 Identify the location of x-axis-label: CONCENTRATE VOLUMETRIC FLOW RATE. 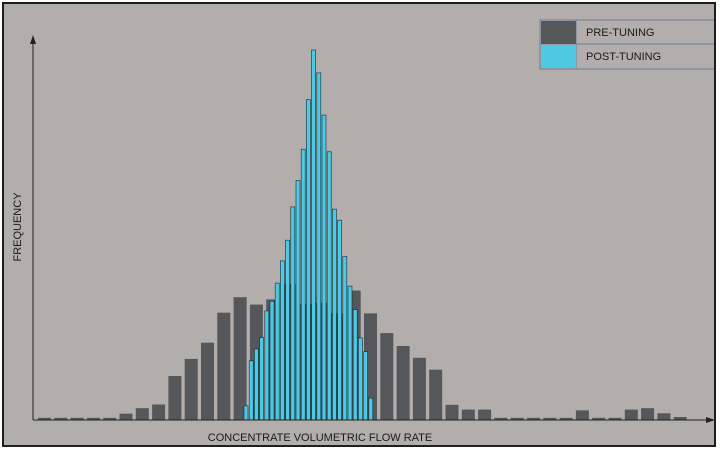
(320, 438).